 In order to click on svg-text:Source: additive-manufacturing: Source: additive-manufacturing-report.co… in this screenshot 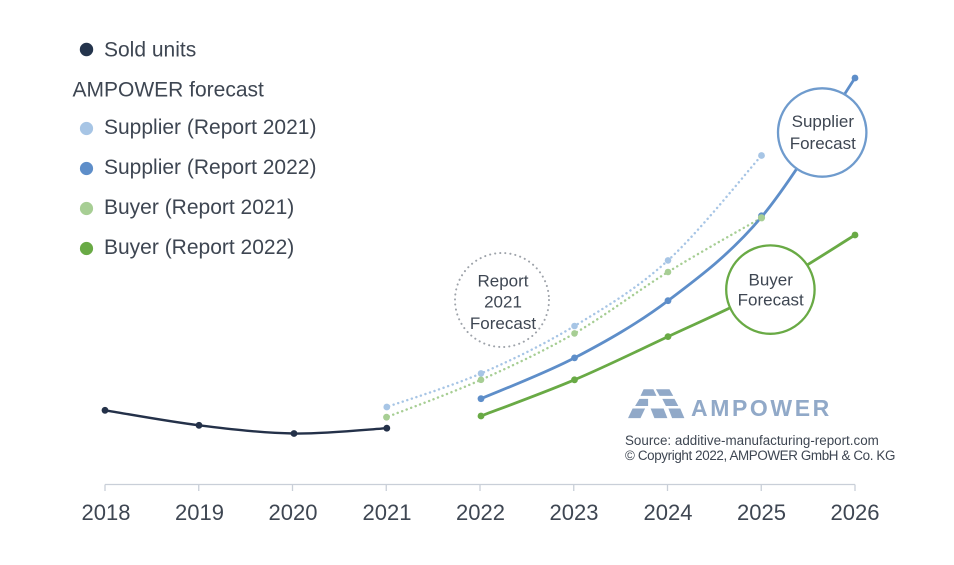, I will do `click(752, 440)`.